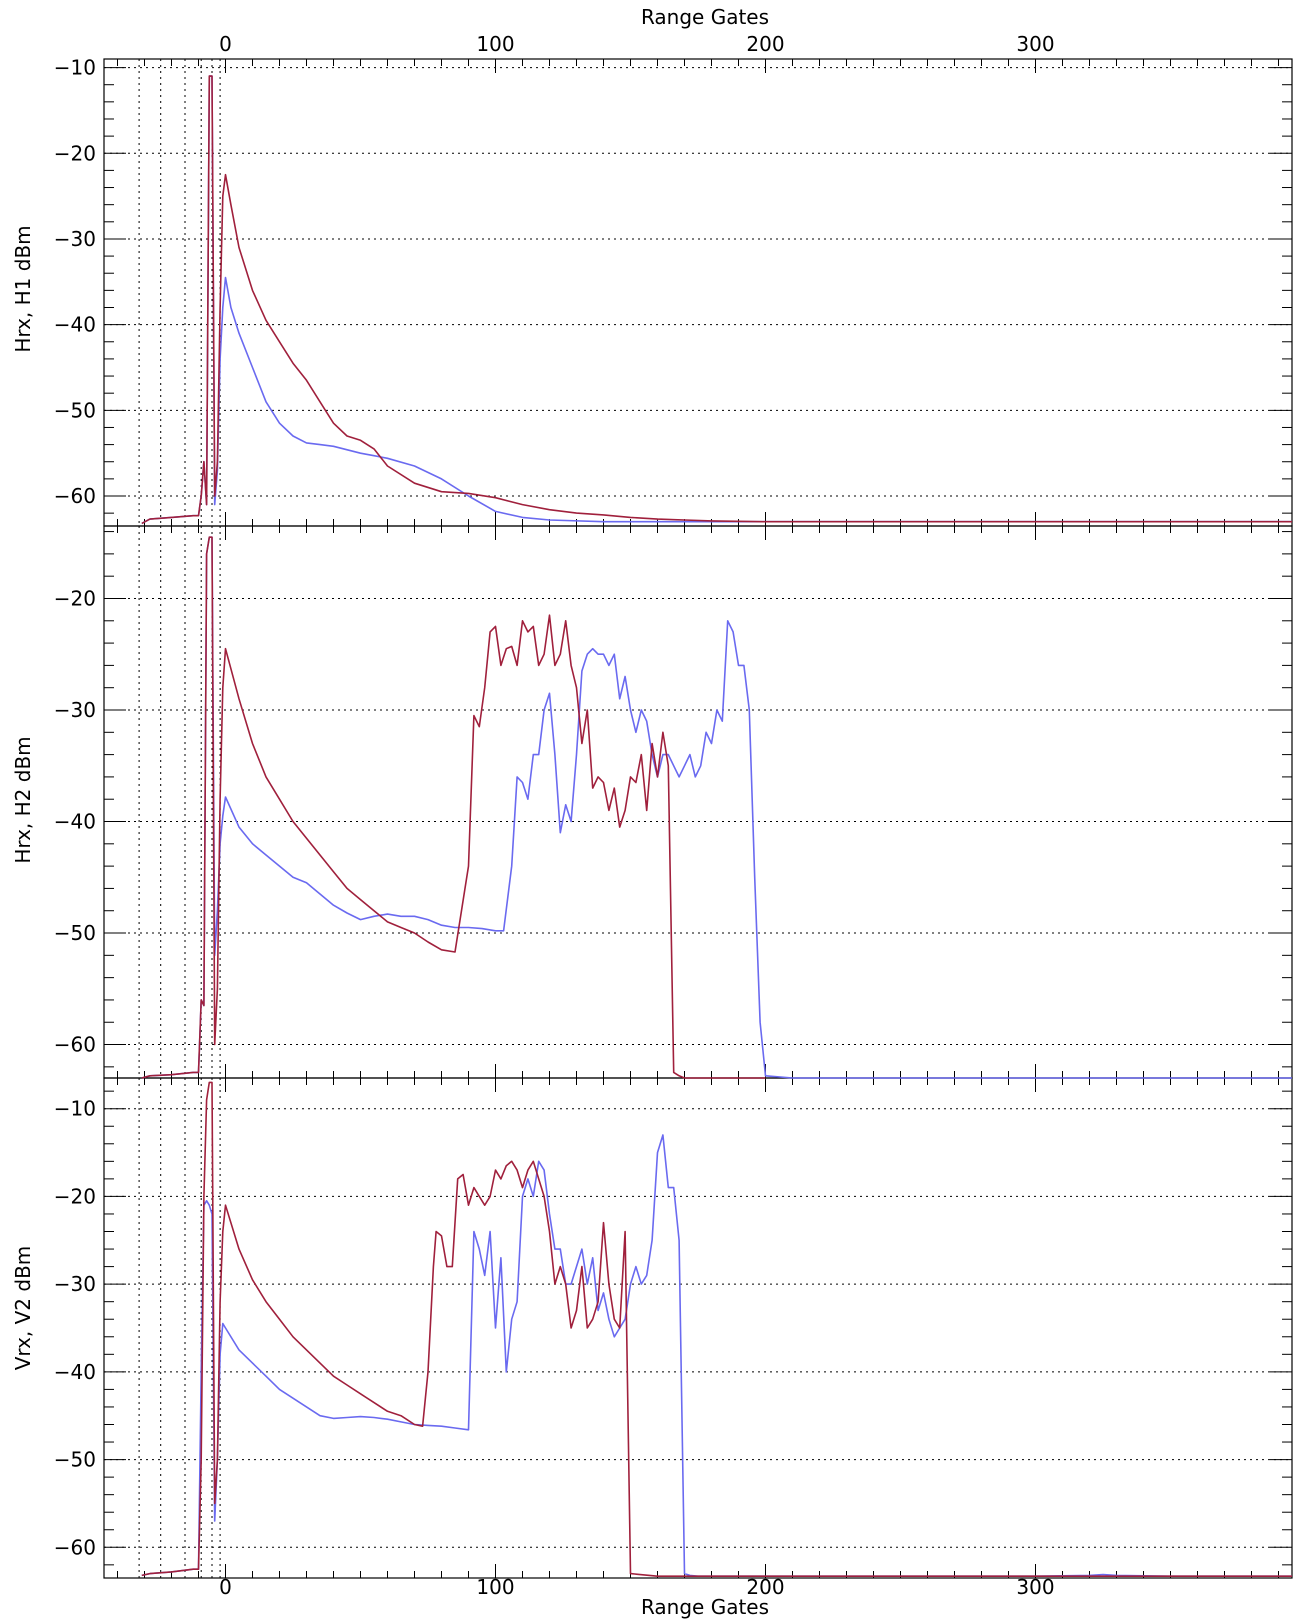 Image resolution: width=1311 pixels, height=1622 pixels. What do you see at coordinates (75, 933) in the screenshot?
I see `panel-2-ytick-label-3: −50` at bounding box center [75, 933].